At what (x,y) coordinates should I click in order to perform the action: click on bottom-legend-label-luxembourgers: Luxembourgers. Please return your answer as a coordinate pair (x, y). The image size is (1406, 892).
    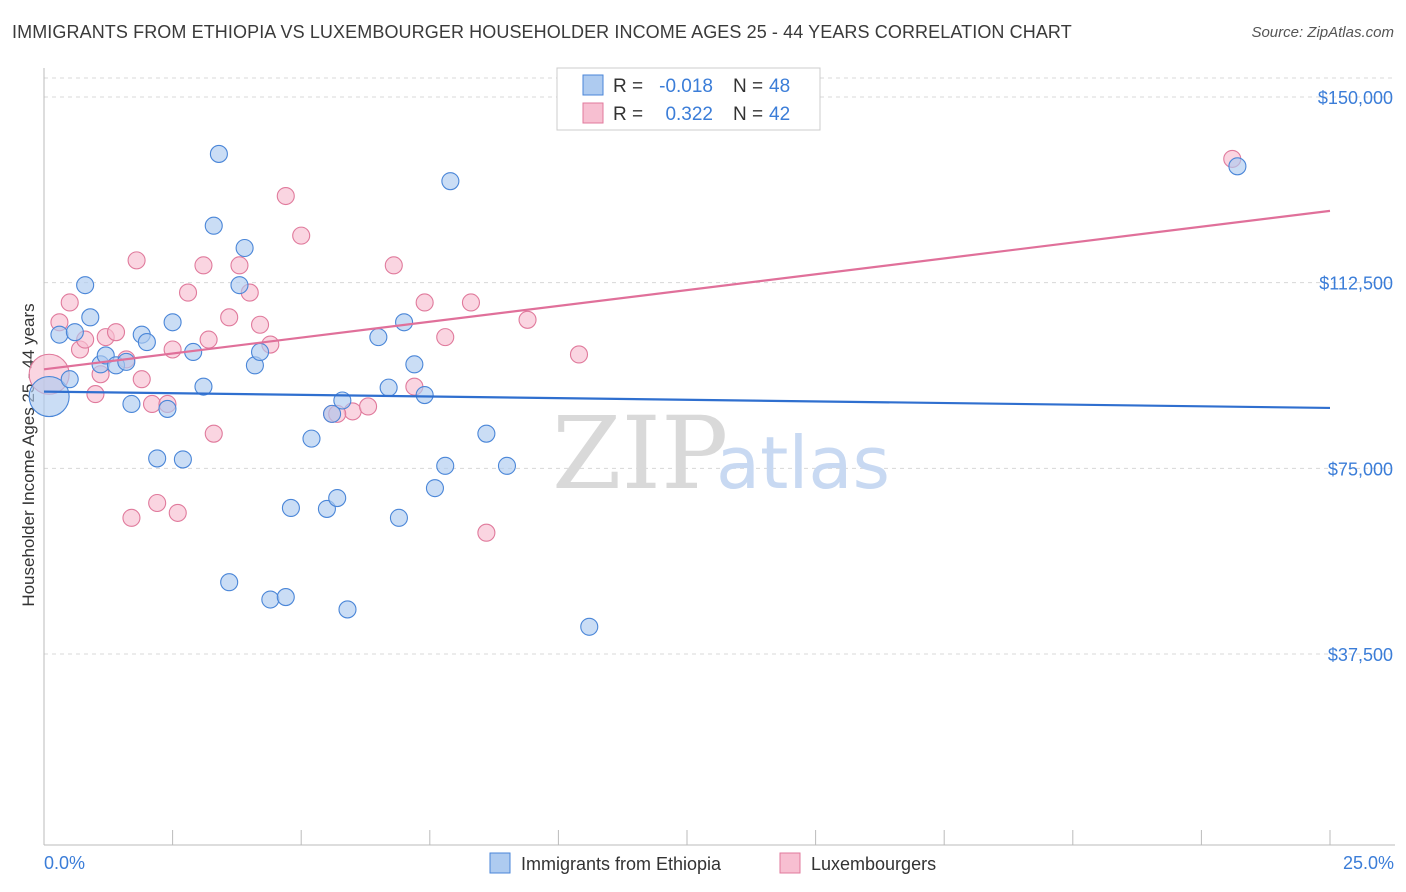
    Looking at the image, I should click on (873, 864).